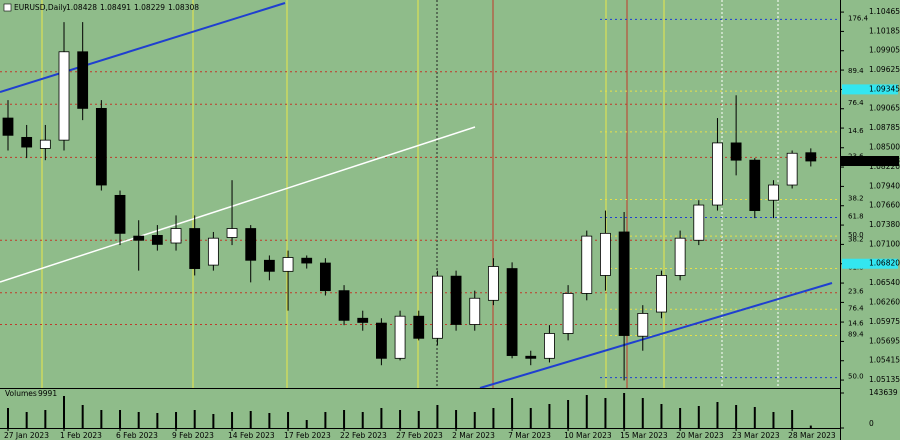 Image resolution: width=900 pixels, height=440 pixels. Describe the element at coordinates (149, 7) in the screenshot. I see `ohlc-low: 1.08229` at that location.